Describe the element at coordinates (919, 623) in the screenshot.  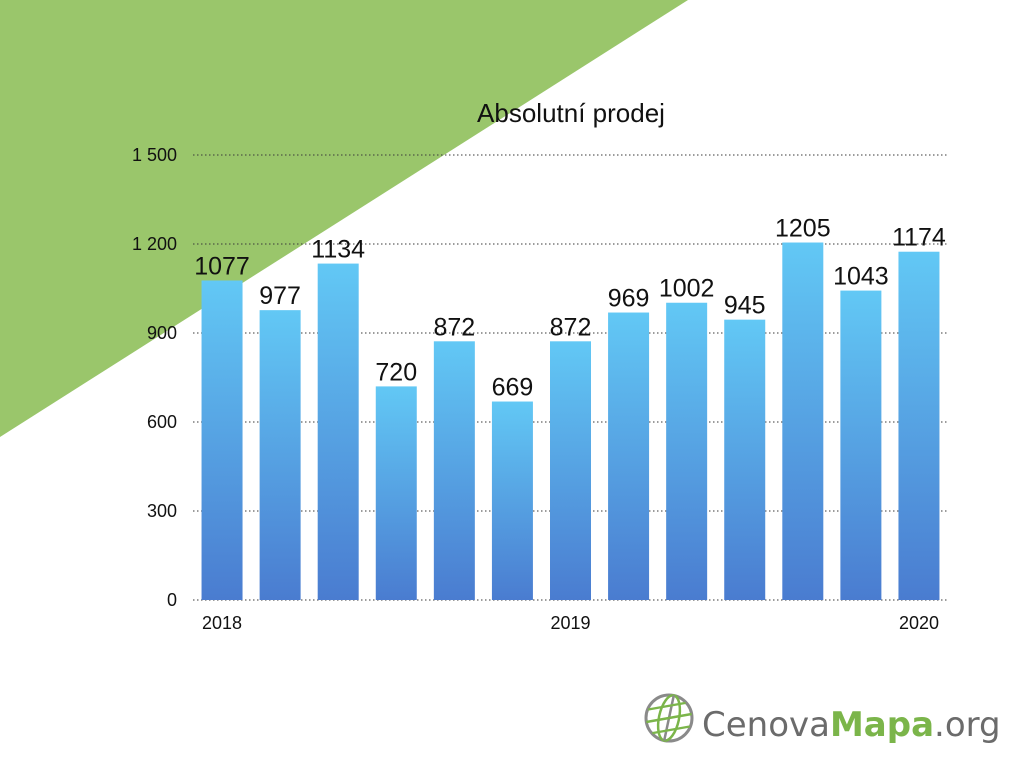
I see `x-tick-label: 2020` at that location.